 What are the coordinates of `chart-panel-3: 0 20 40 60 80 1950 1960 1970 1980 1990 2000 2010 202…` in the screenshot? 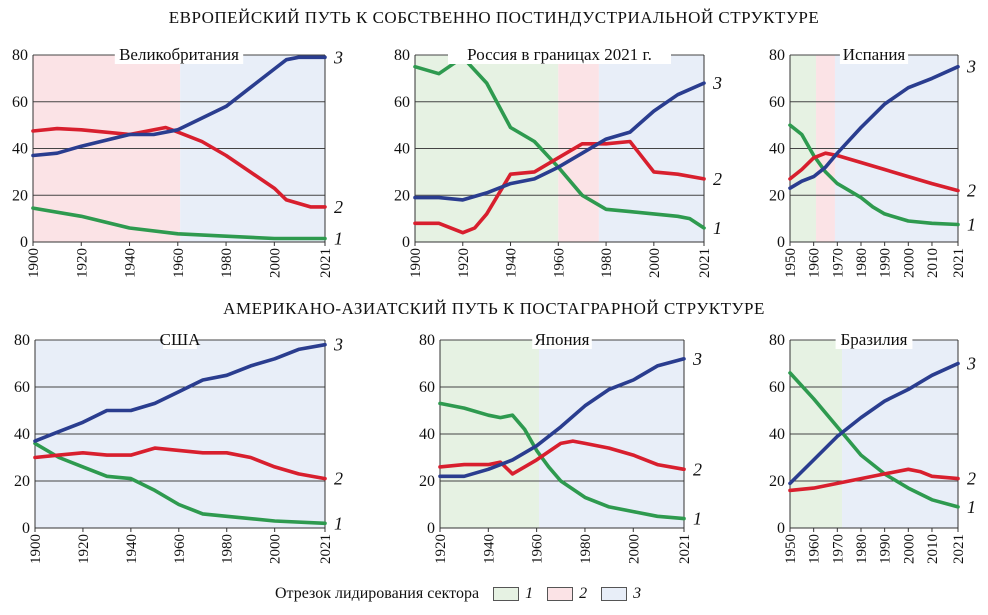 It's located at (872, 161).